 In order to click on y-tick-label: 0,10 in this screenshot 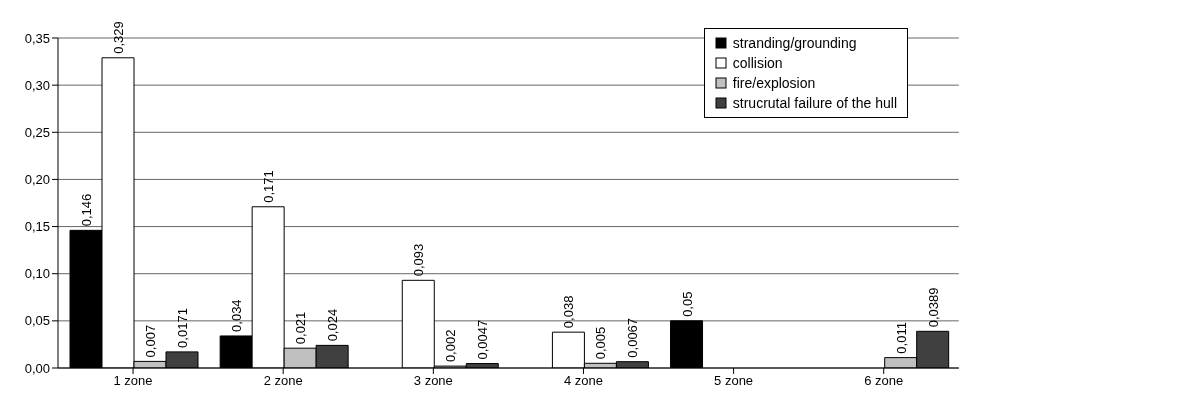, I will do `click(37, 274)`.